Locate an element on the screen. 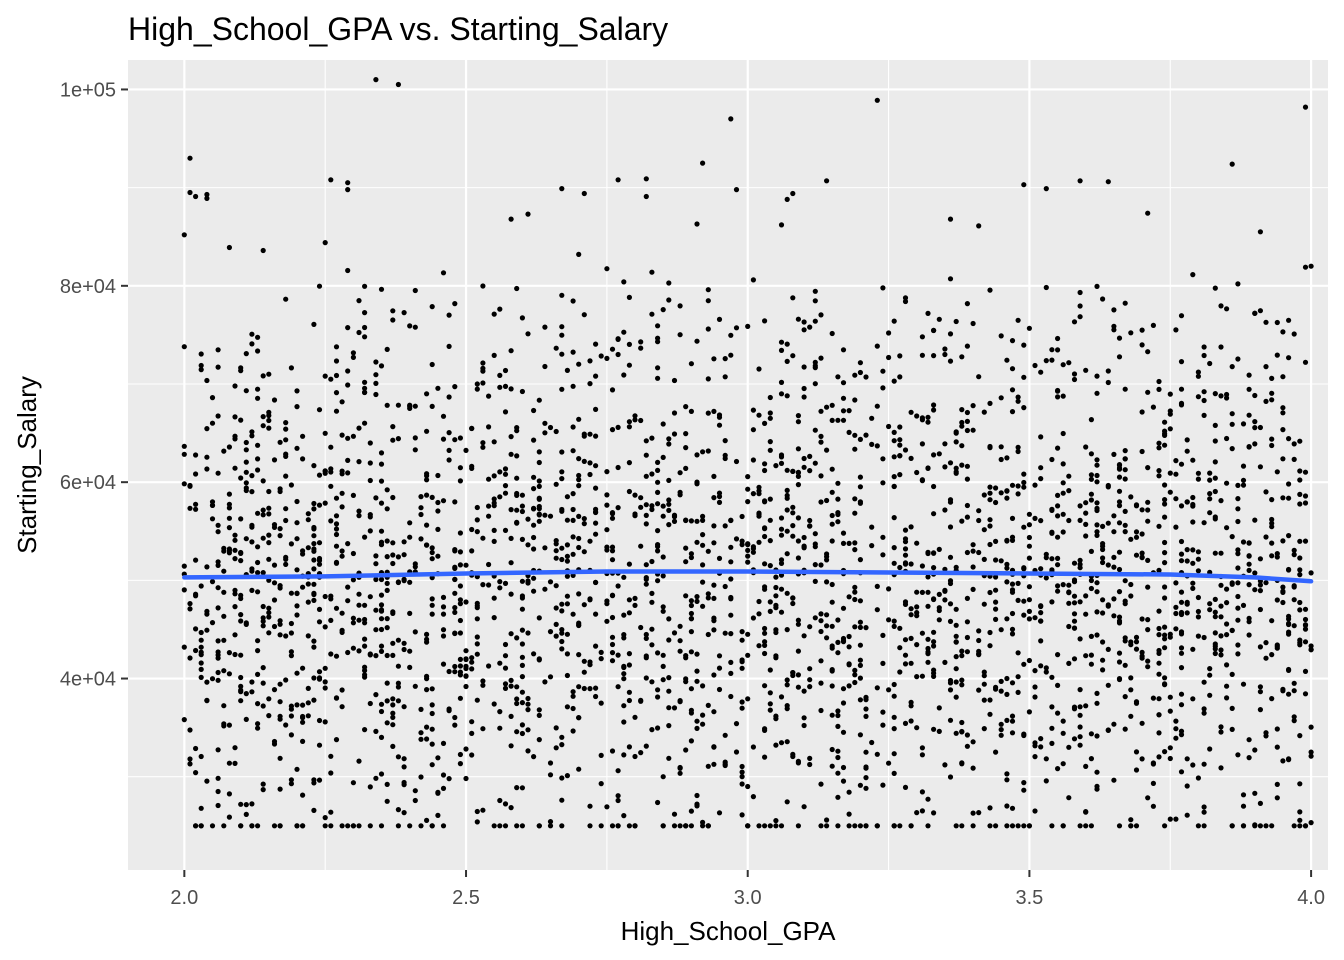  x-tick-label: 2.5 is located at coordinates (466, 898).